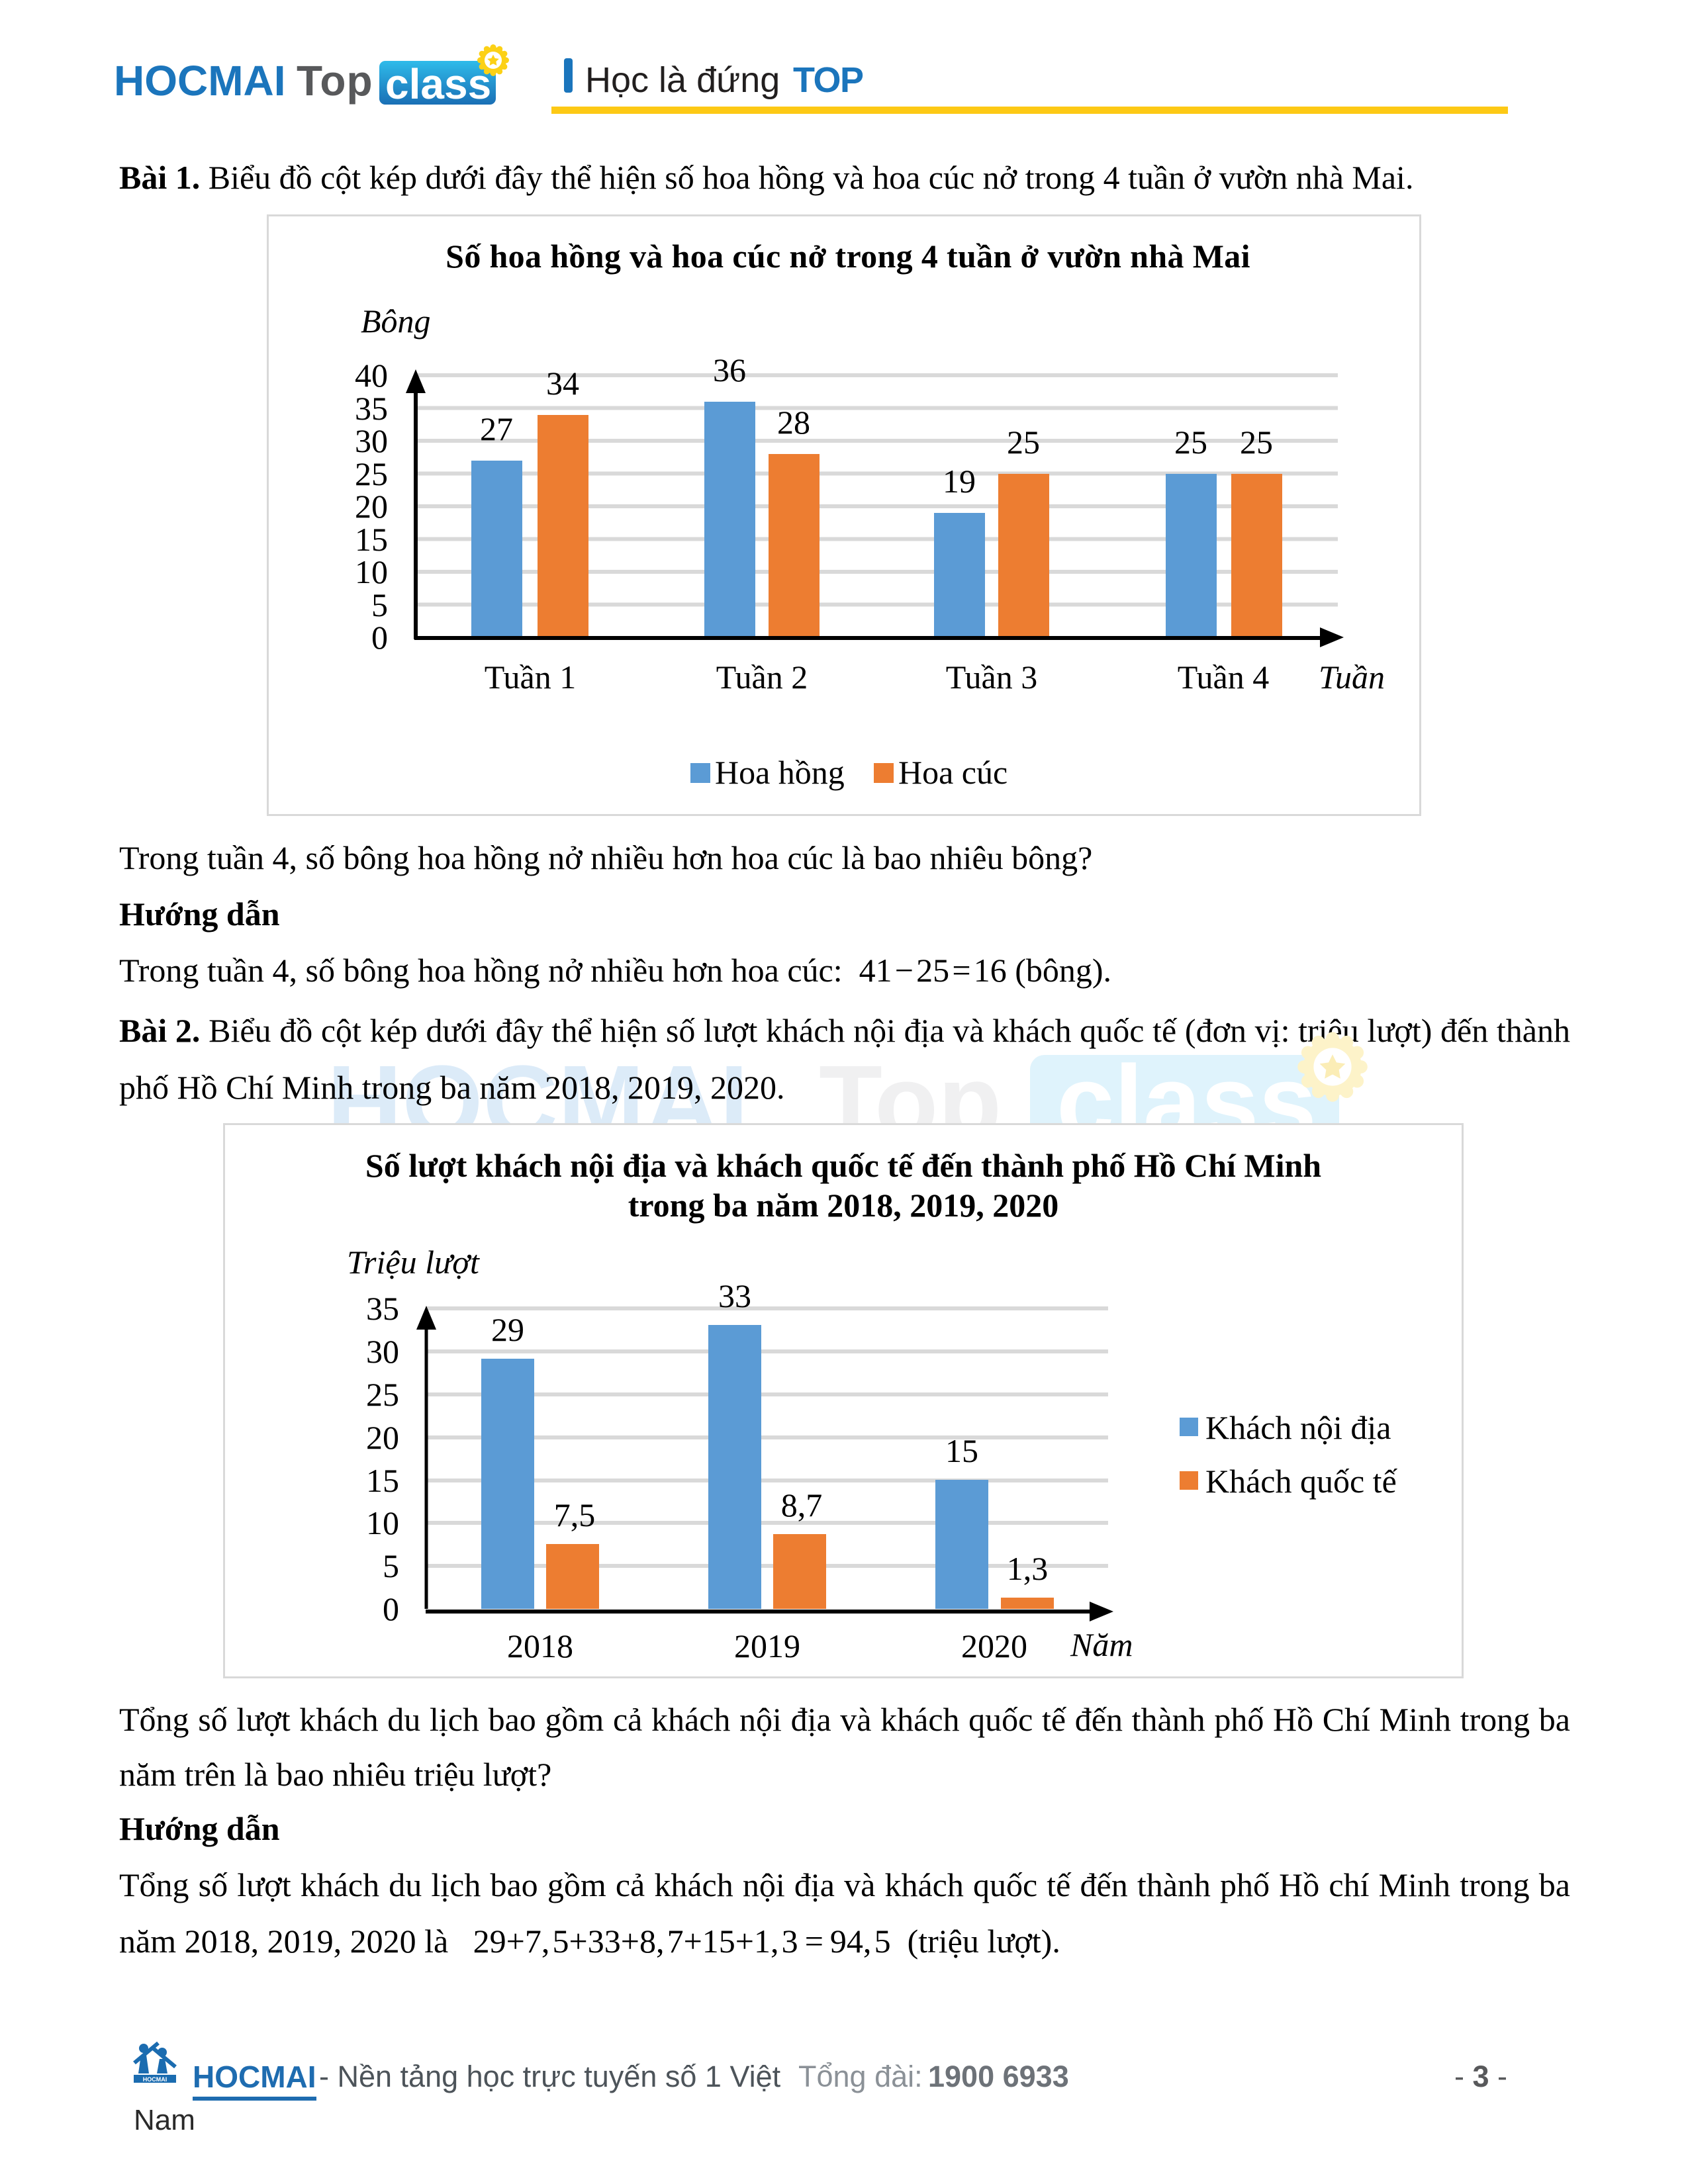  Describe the element at coordinates (413, 1262) in the screenshot. I see `svg-text: Triệu lượt` at that location.